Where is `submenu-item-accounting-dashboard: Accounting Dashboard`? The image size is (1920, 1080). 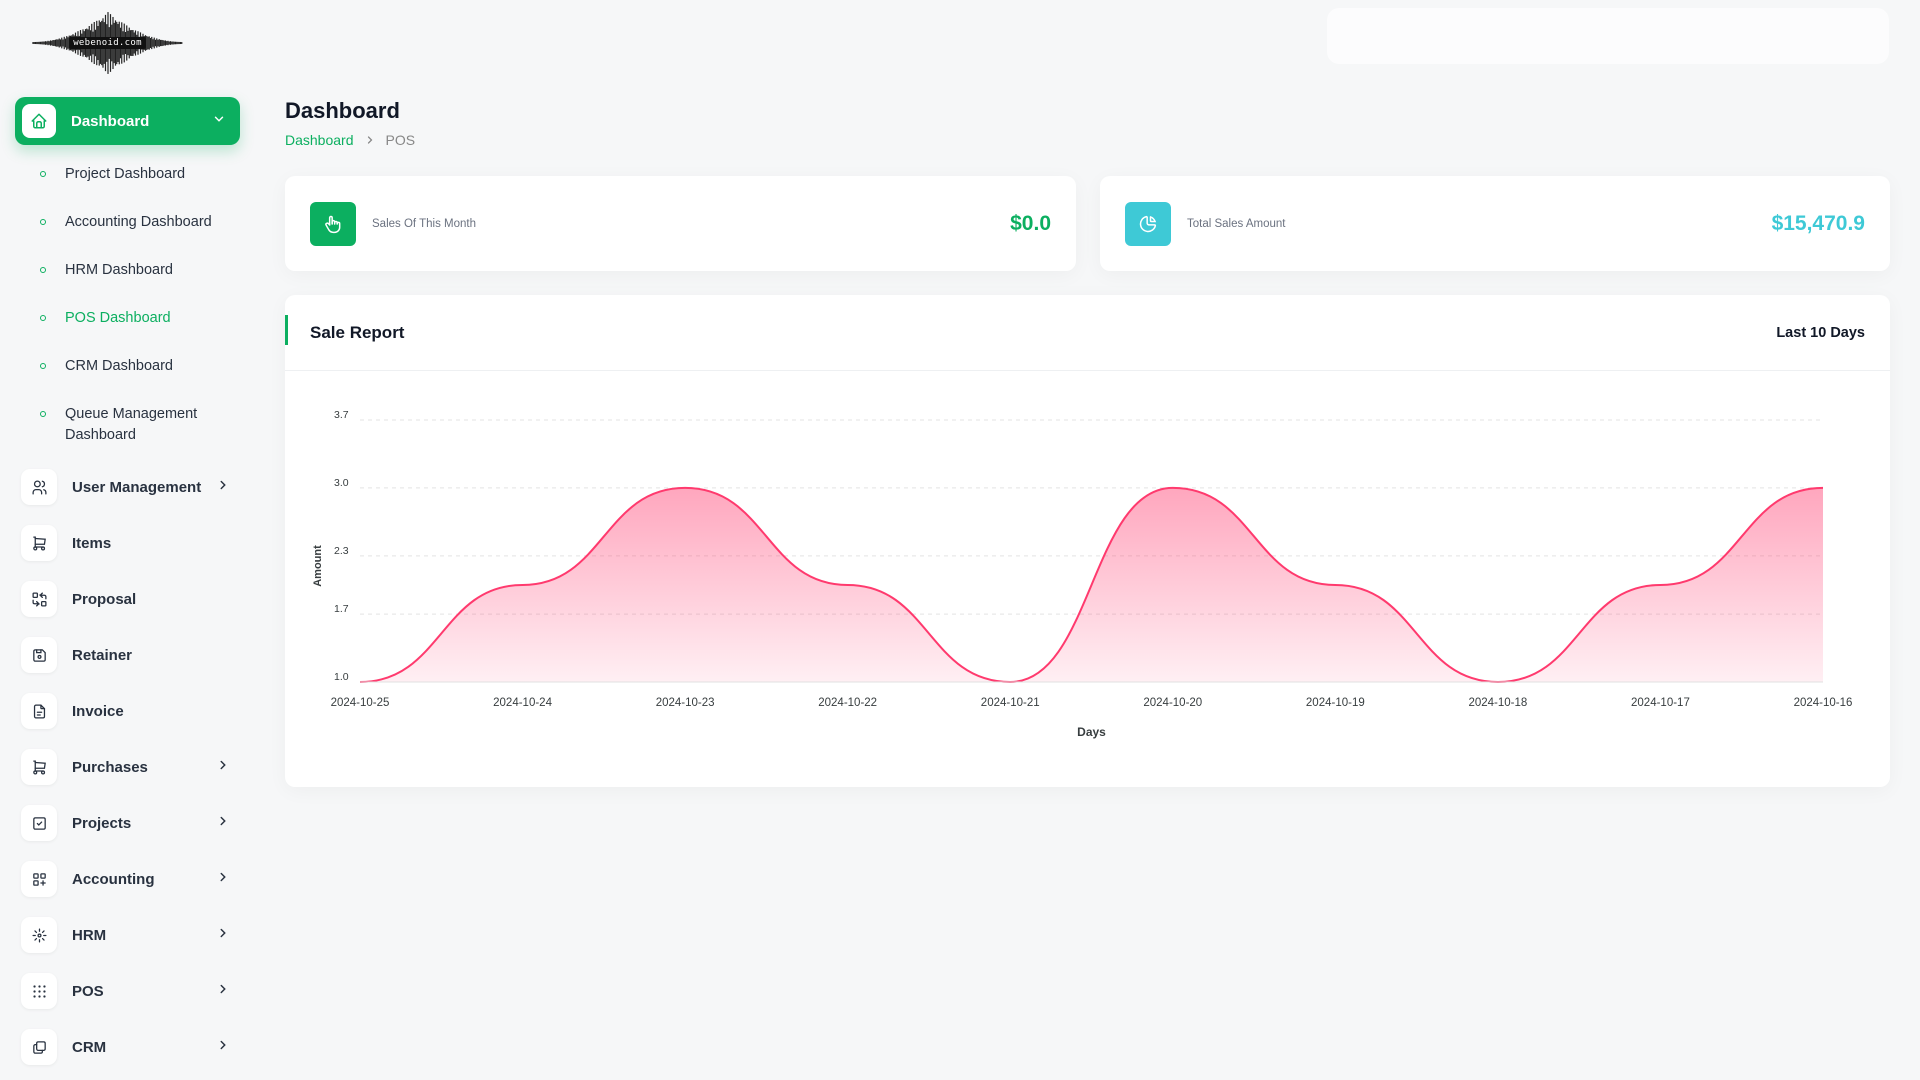
submenu-item-accounting-dashboard: Accounting Dashboard is located at coordinates (140, 222).